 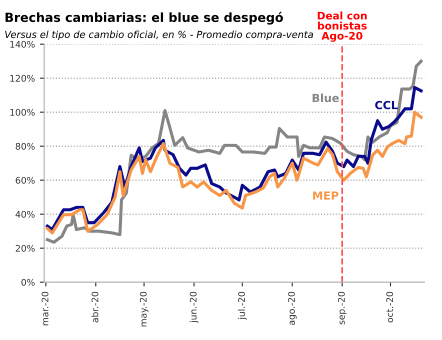 I want to click on x-tick-label: oct.-20, so click(x=390, y=307).